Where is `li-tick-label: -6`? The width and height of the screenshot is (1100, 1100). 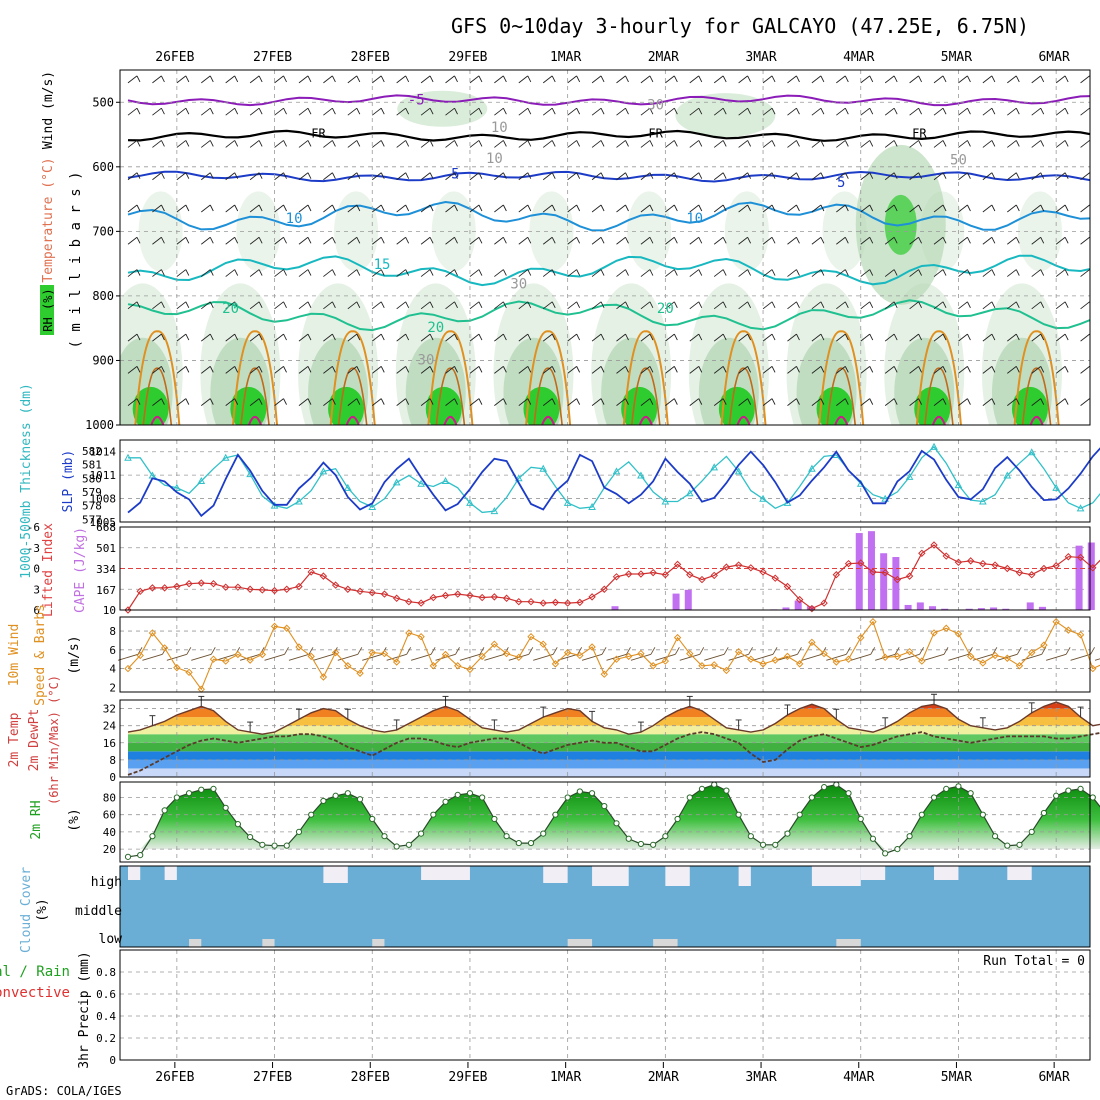 li-tick-label: -6 is located at coordinates (33, 527).